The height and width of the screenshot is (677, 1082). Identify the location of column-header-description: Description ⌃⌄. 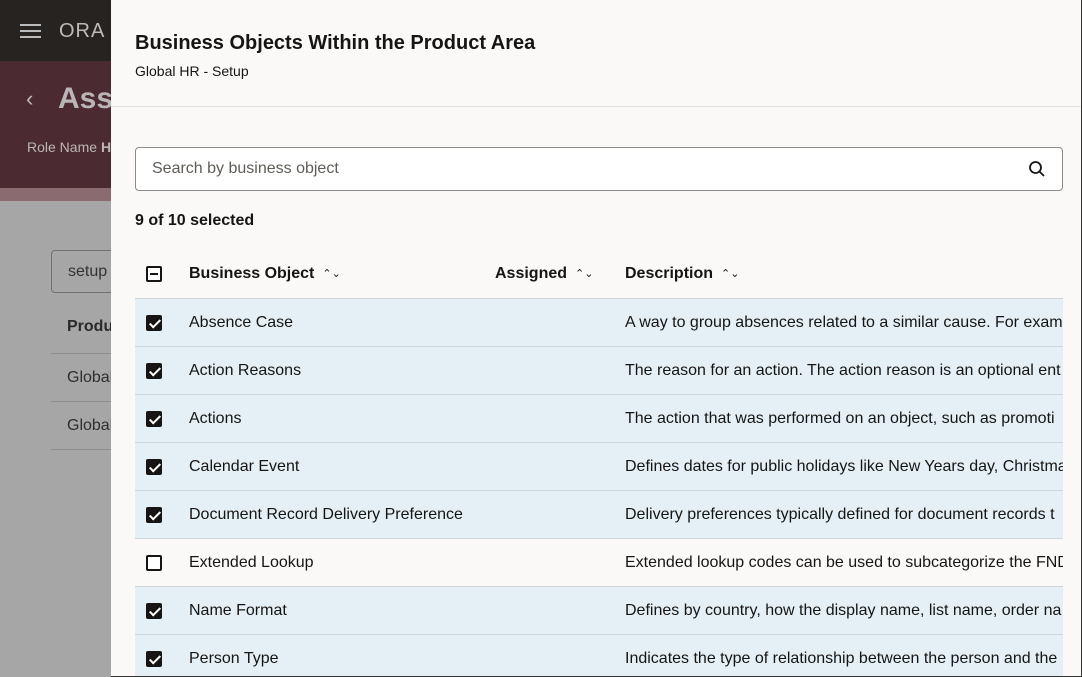
(844, 274).